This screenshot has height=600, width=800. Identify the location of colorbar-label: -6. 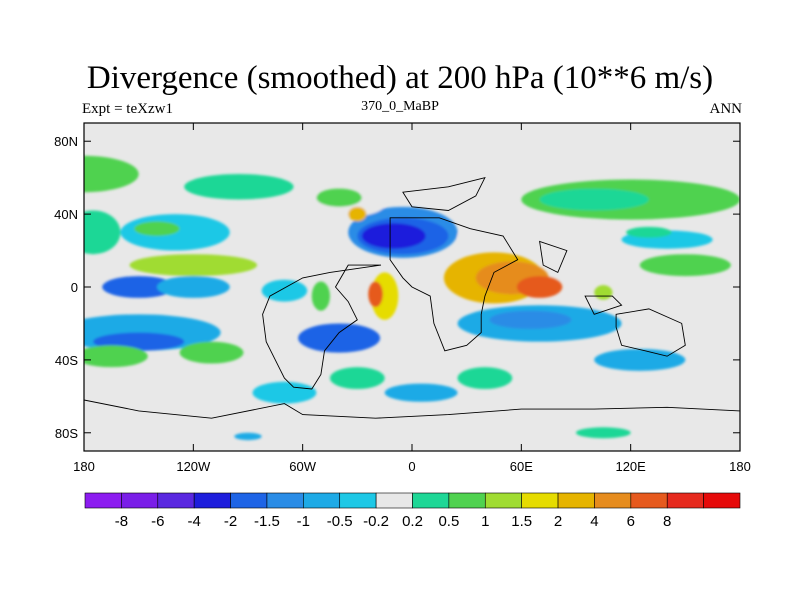
(157, 521).